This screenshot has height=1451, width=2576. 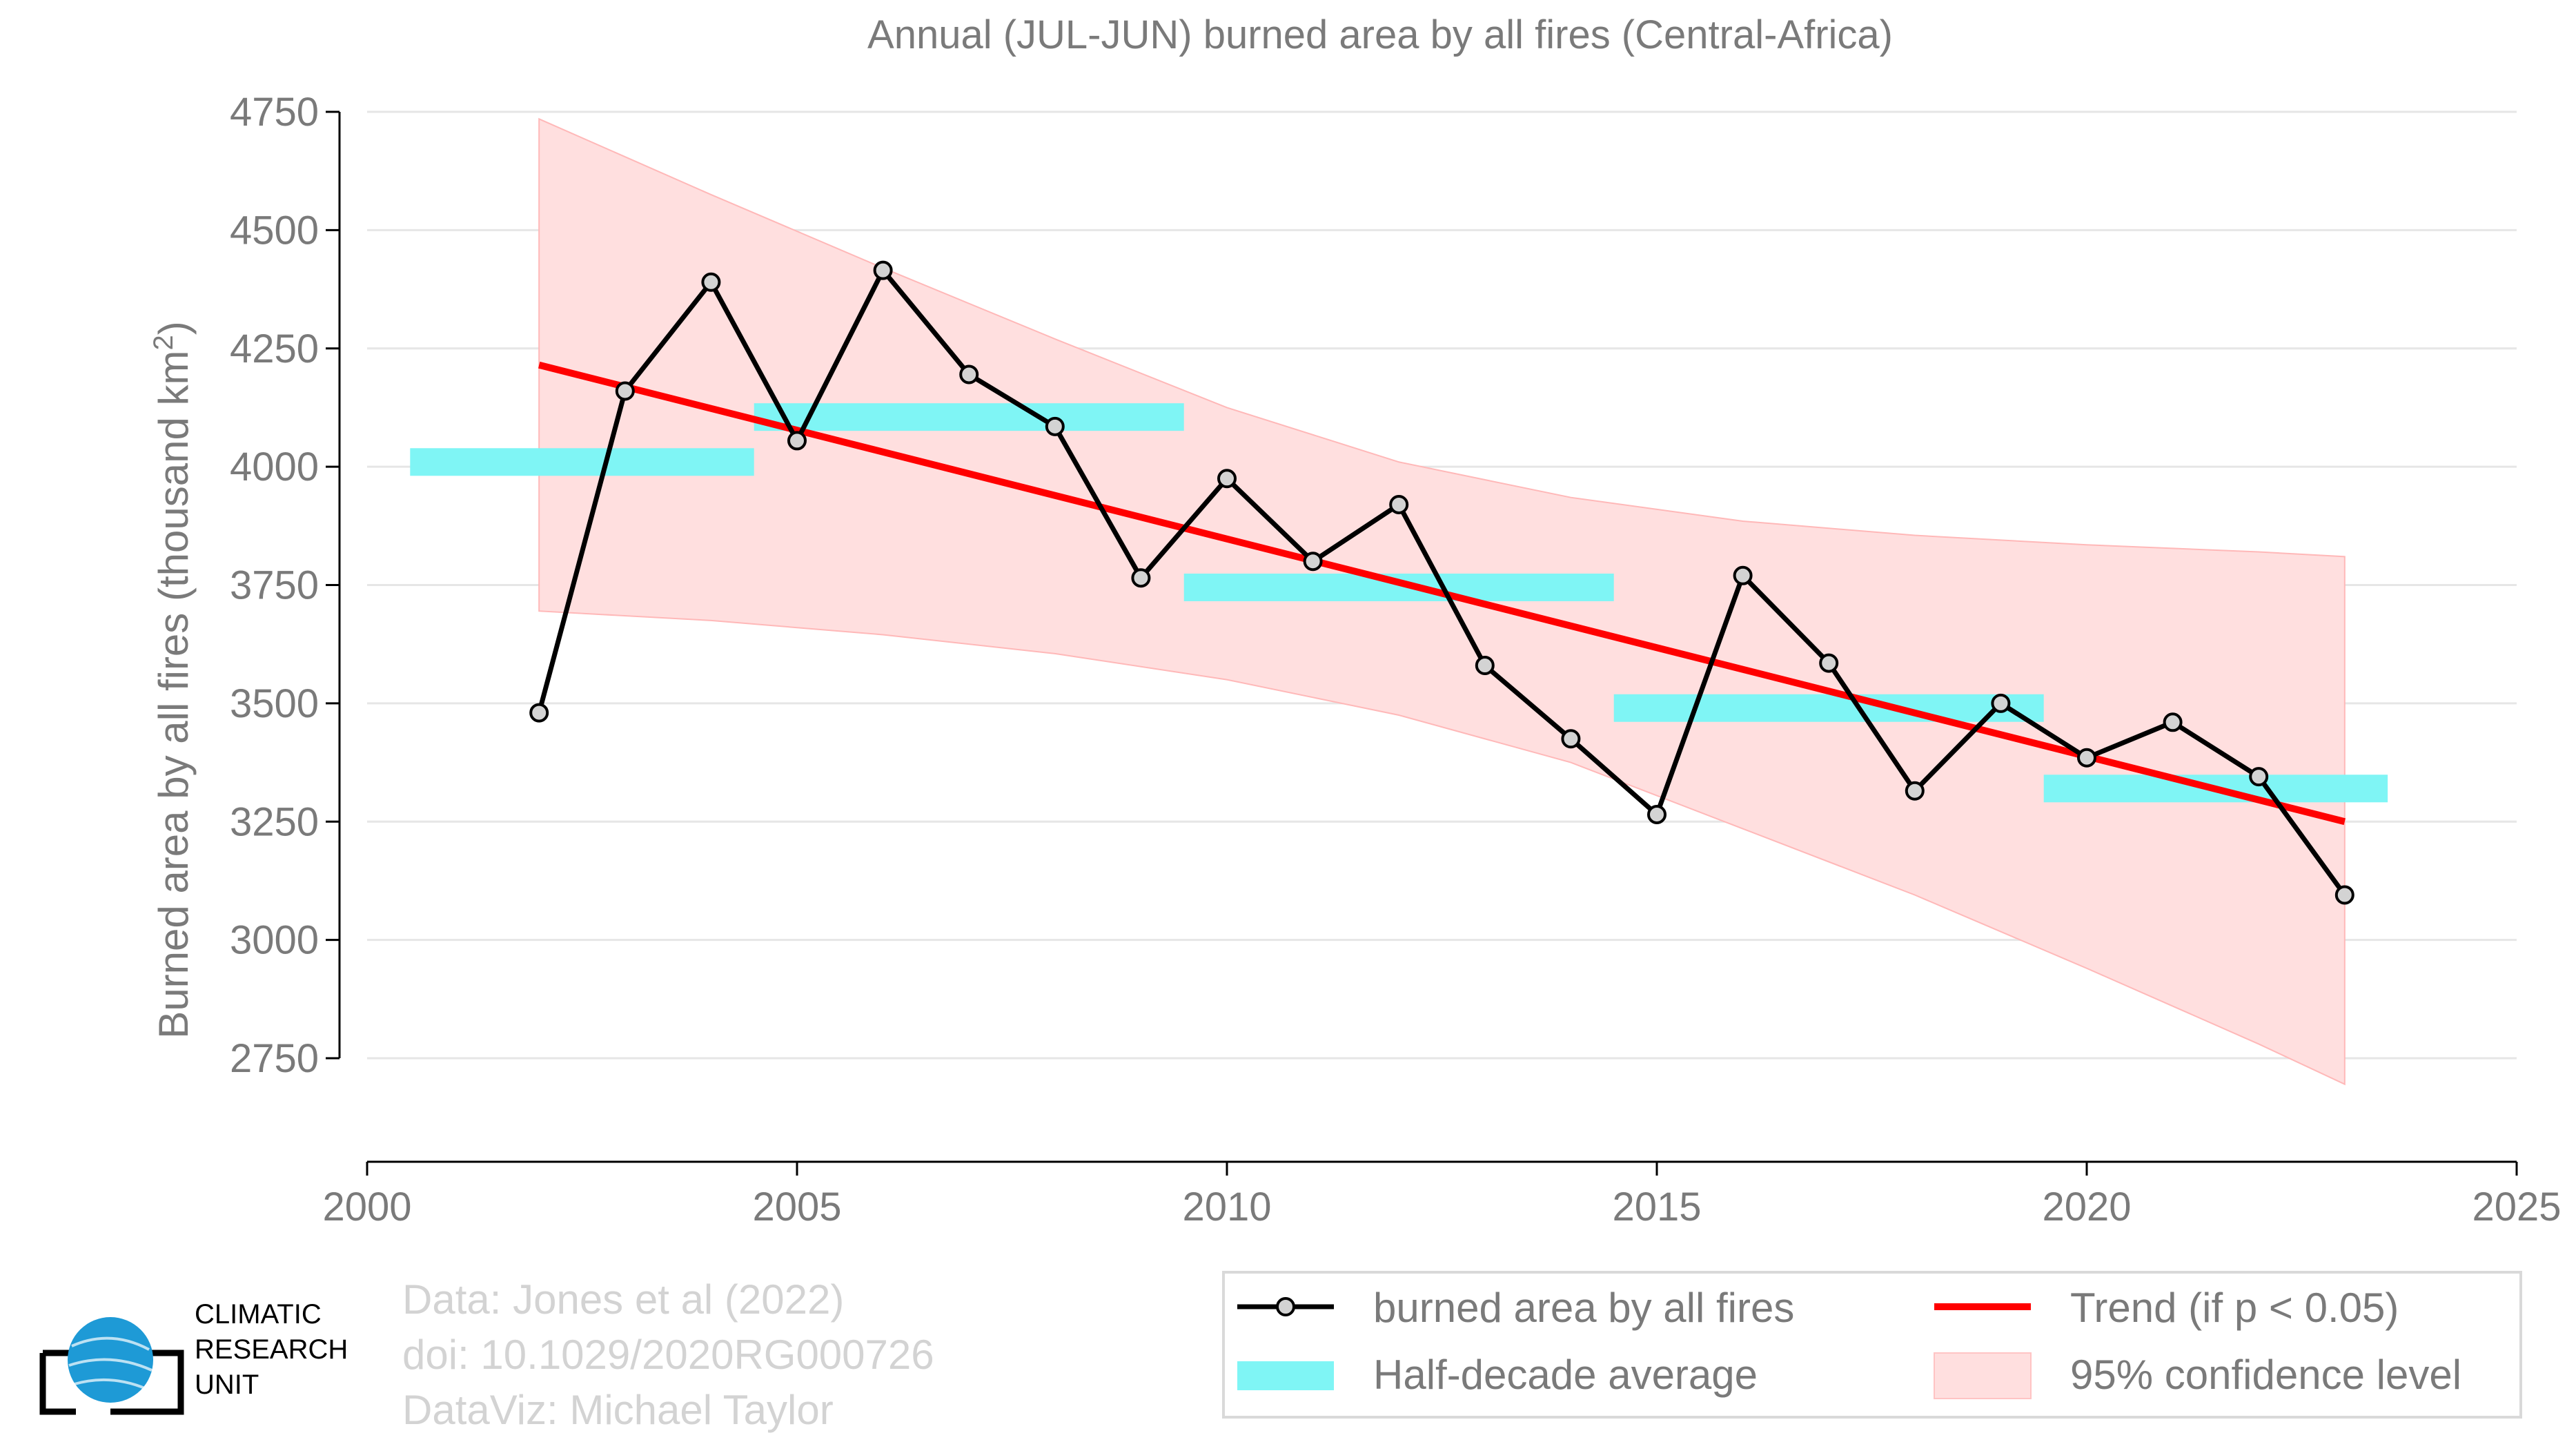 What do you see at coordinates (1829, 663) in the screenshot?
I see `data-point-2017` at bounding box center [1829, 663].